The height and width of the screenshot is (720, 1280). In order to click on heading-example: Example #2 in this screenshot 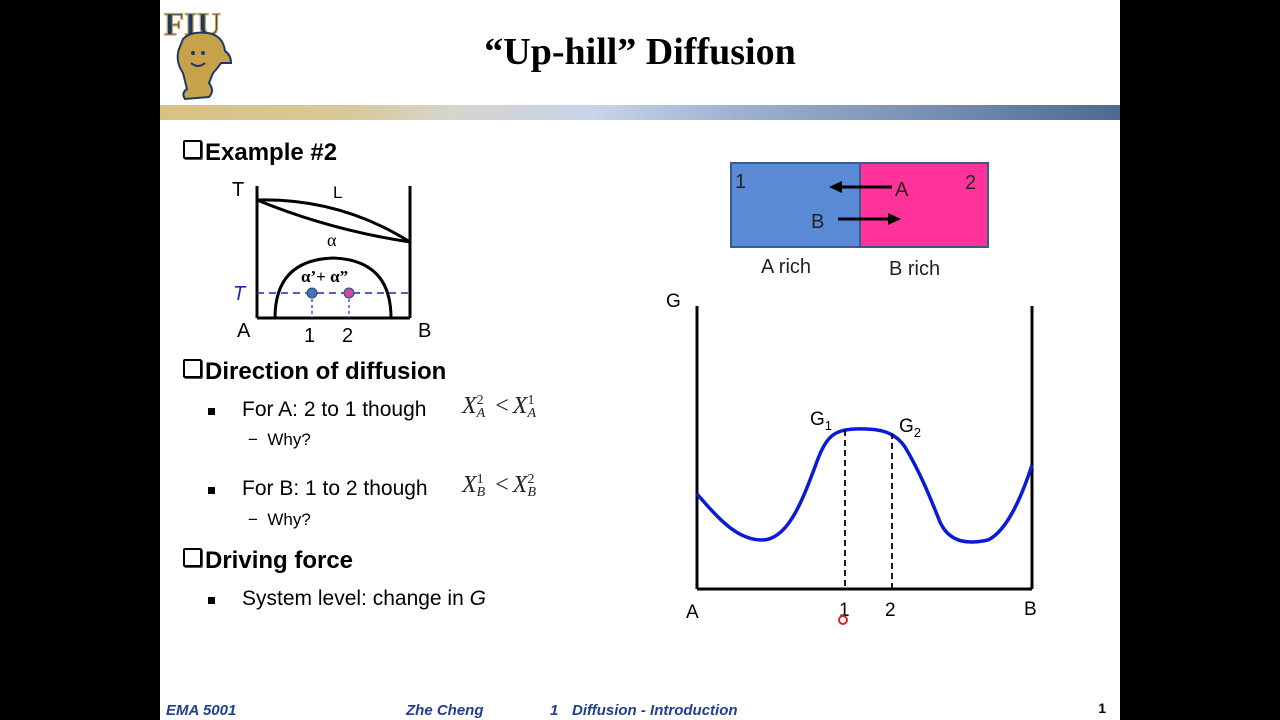, I will do `click(260, 153)`.